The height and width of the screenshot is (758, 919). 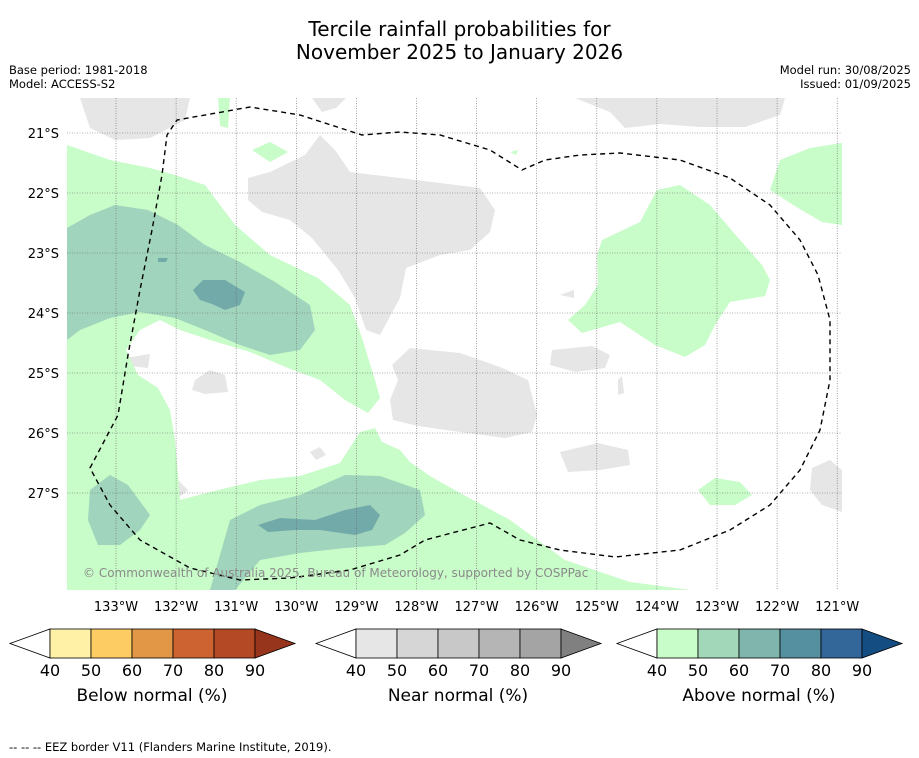 I want to click on issued-date: Issued: 01/09/2025, so click(x=855, y=84).